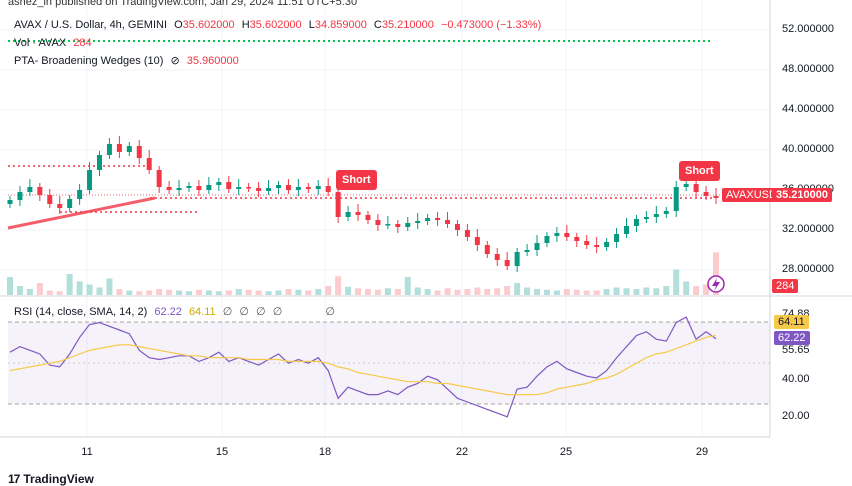  I want to click on tradingview-logo-icon: 17, so click(14, 479).